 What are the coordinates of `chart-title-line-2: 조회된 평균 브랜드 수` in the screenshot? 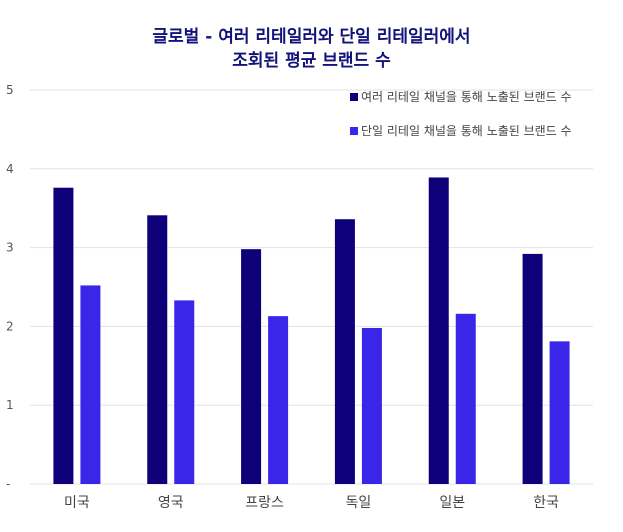 It's located at (311, 61).